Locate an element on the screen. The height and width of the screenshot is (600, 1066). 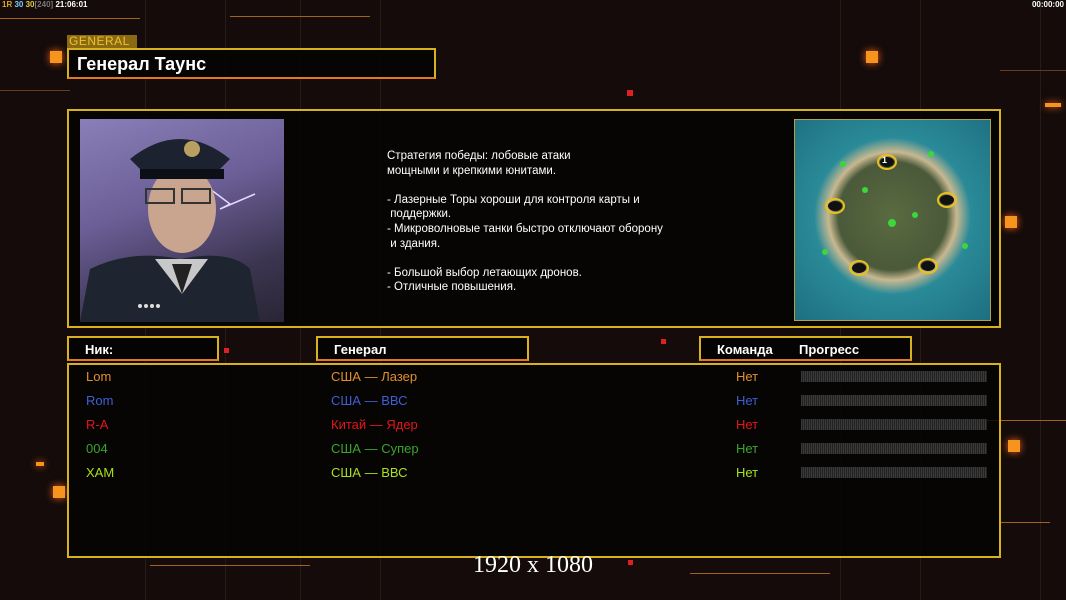
map-start-marker: 1 is located at coordinates (885, 160).